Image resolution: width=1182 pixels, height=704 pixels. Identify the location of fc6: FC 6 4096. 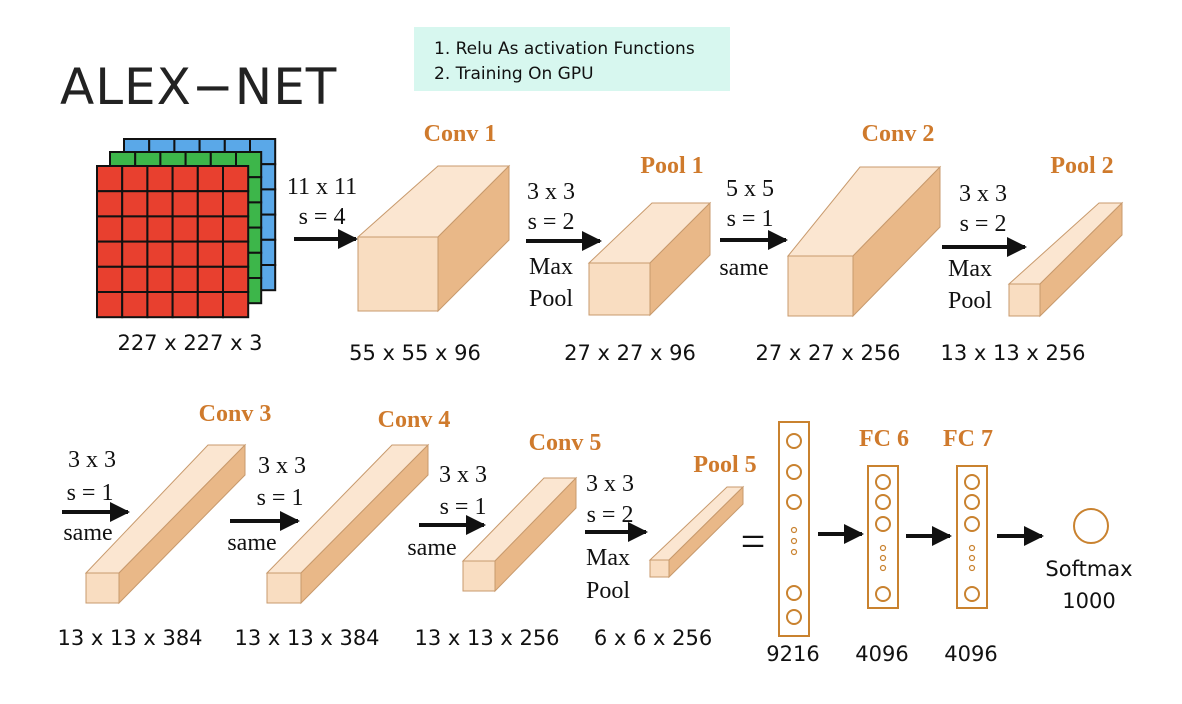
(882, 546).